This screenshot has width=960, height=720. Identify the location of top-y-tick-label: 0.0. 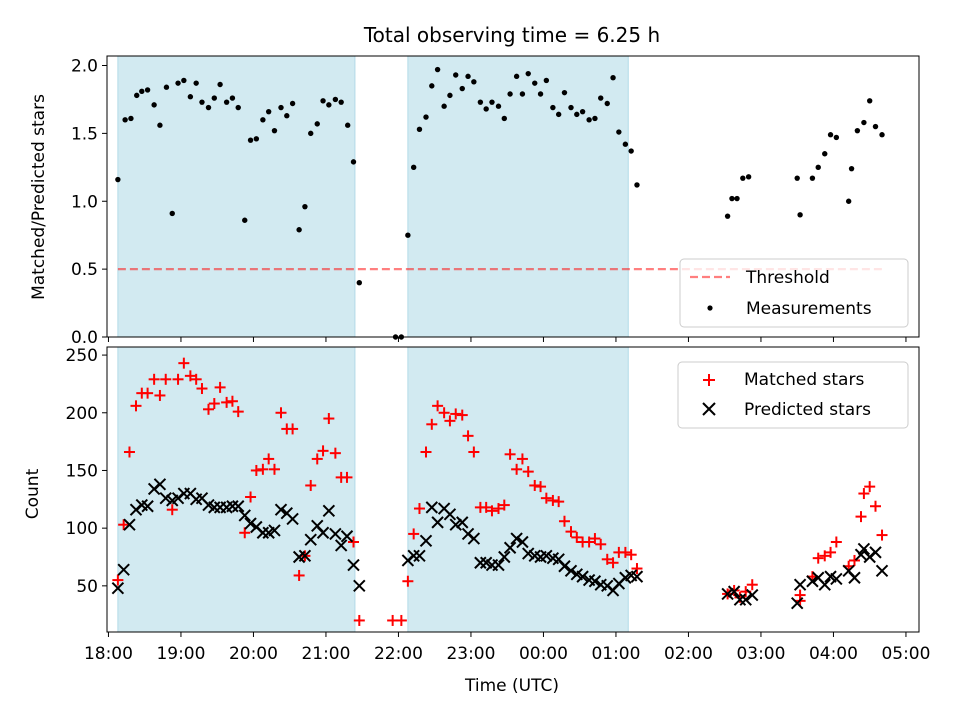
(84, 338).